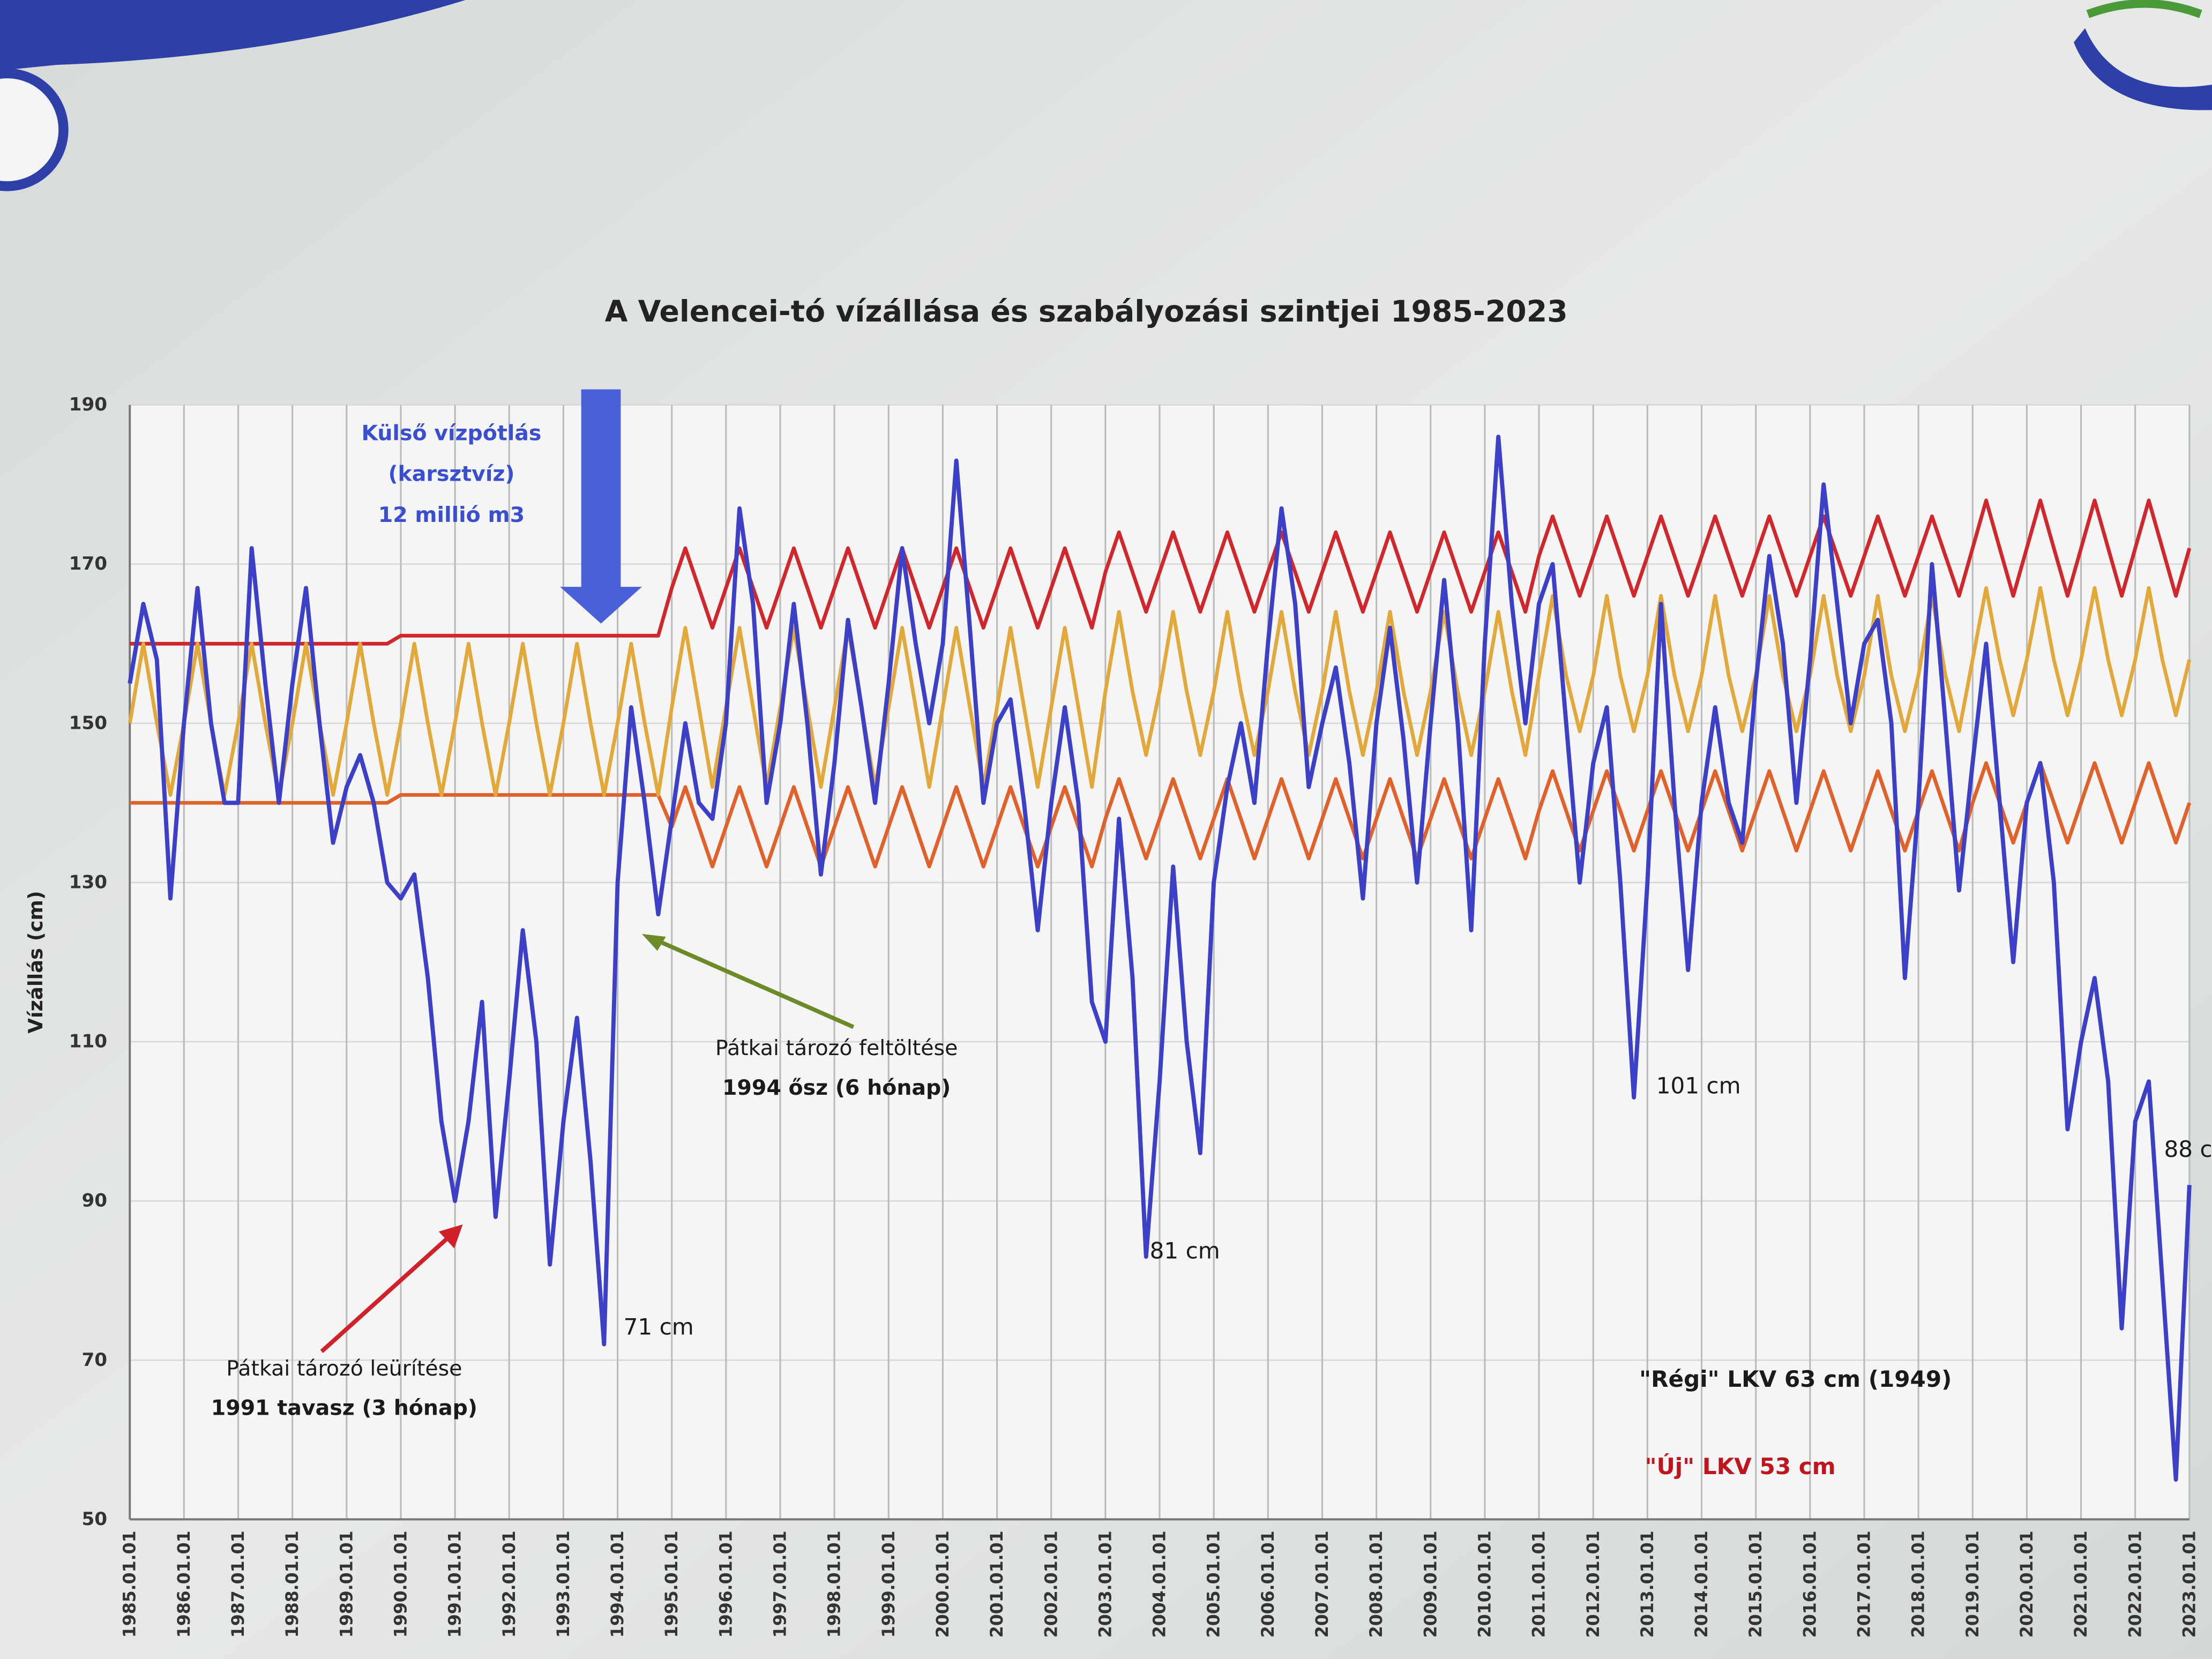 The image size is (2212, 1659). Describe the element at coordinates (292, 1584) in the screenshot. I see `x-tick-label: 1988.01.01` at that location.